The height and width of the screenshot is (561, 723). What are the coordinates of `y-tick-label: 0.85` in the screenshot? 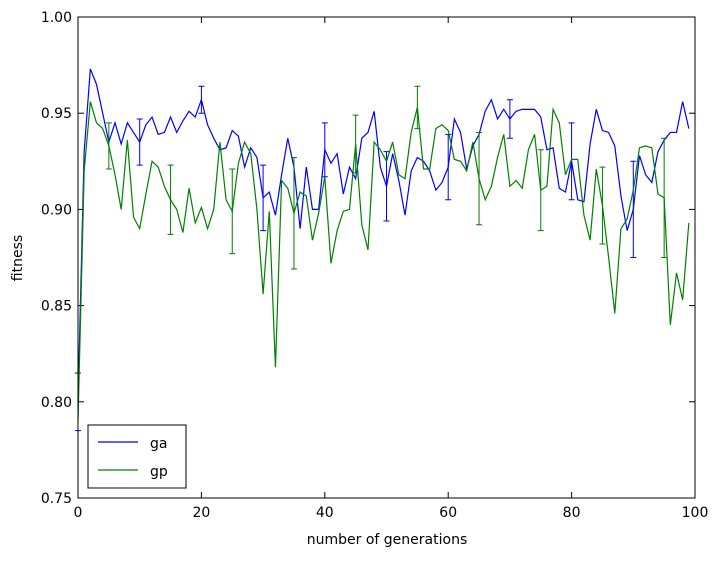 It's located at (56, 307).